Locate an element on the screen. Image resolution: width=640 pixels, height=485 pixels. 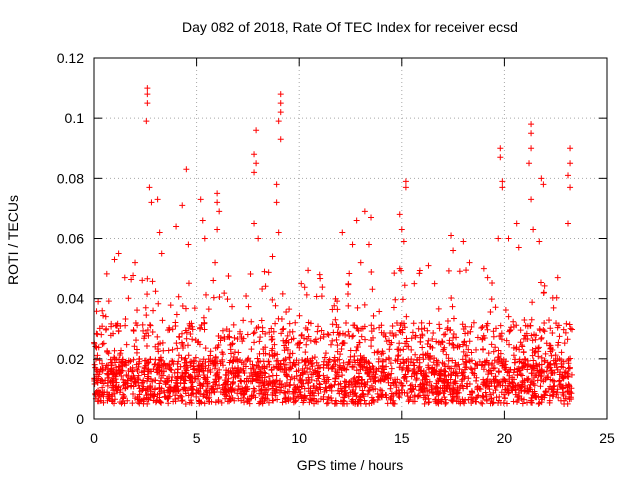
x-tick-label: 15 is located at coordinates (402, 438).